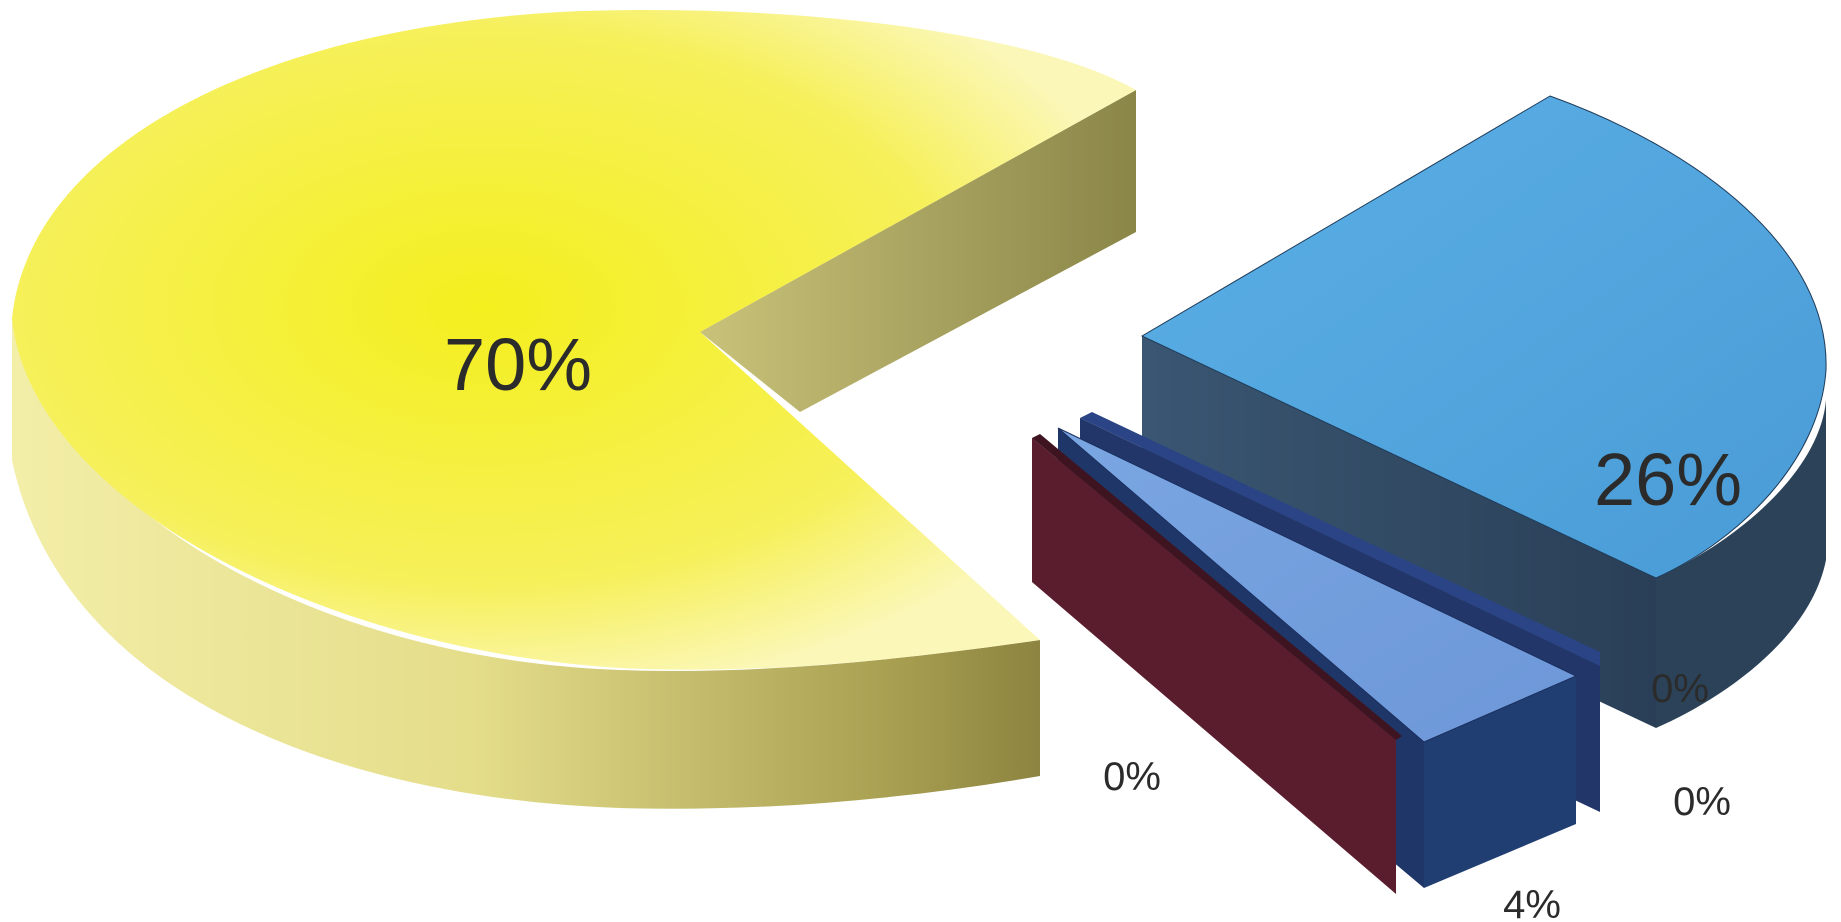 Image resolution: width=1841 pixels, height=922 pixels. I want to click on slice-70-cut-face, so click(918, 251).